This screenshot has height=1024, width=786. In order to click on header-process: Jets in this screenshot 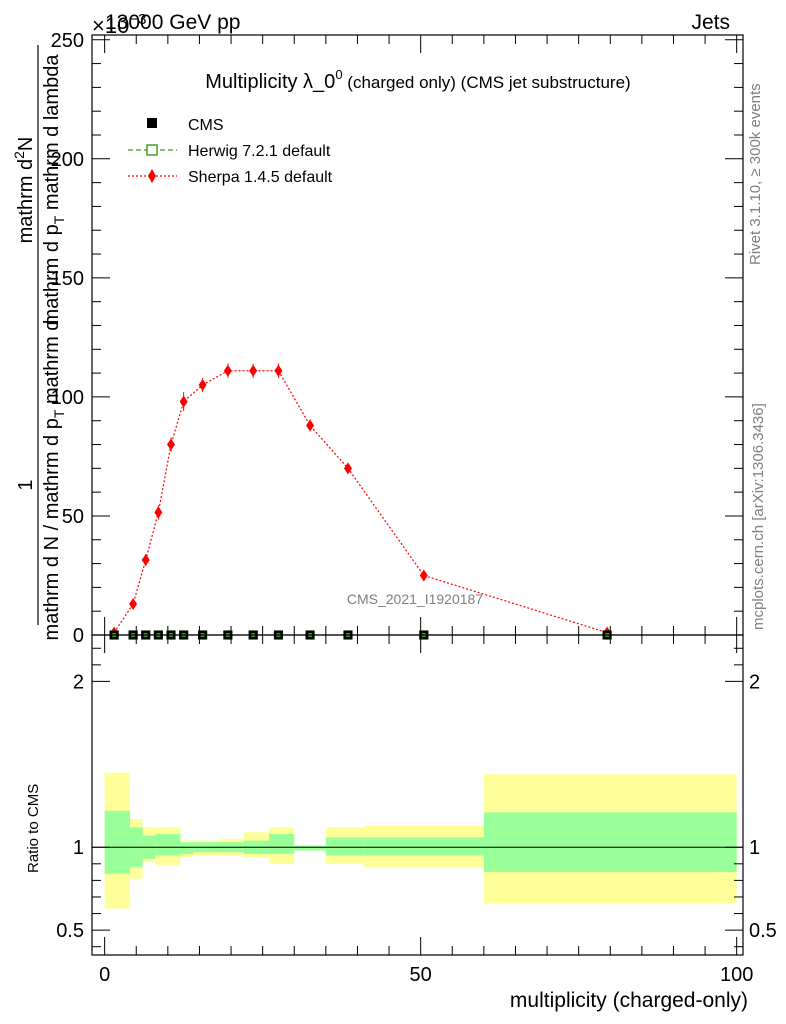, I will do `click(710, 22)`.